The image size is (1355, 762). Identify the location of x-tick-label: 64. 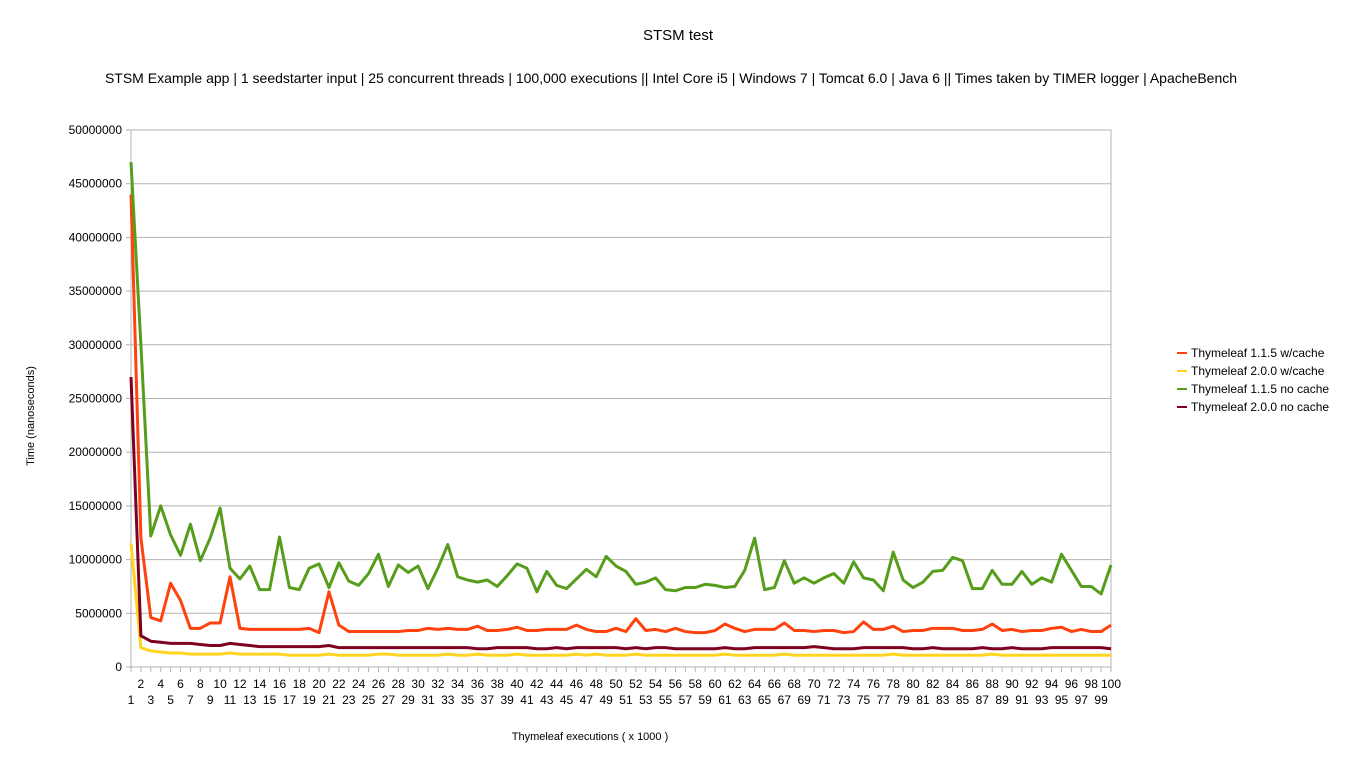
(755, 684).